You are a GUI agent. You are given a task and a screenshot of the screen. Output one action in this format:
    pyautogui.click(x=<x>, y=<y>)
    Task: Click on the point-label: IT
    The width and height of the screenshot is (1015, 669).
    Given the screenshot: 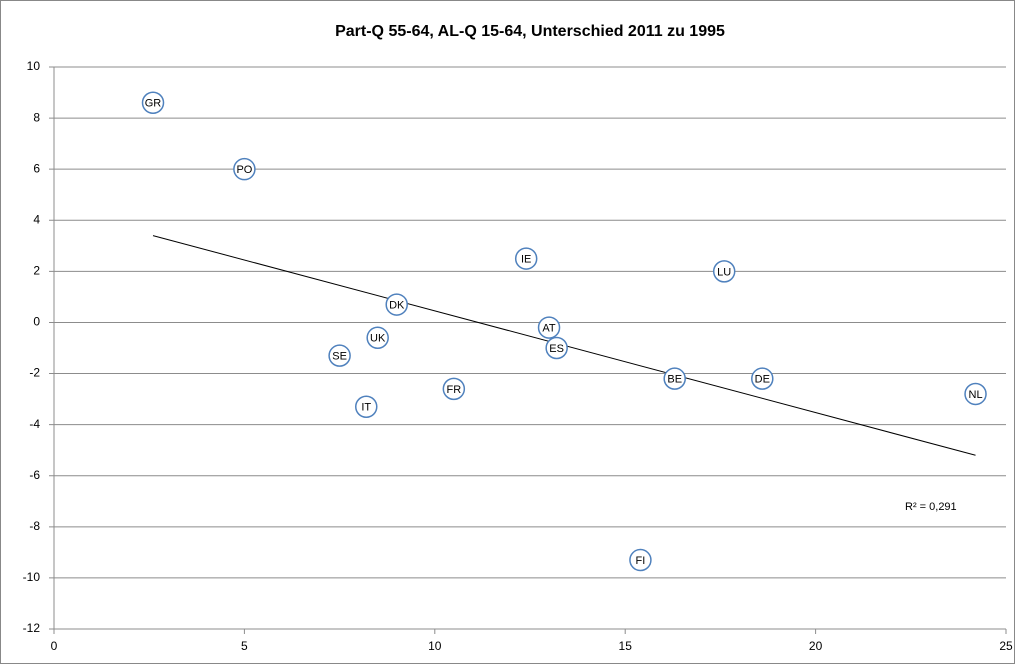 What is the action you would take?
    pyautogui.click(x=366, y=408)
    